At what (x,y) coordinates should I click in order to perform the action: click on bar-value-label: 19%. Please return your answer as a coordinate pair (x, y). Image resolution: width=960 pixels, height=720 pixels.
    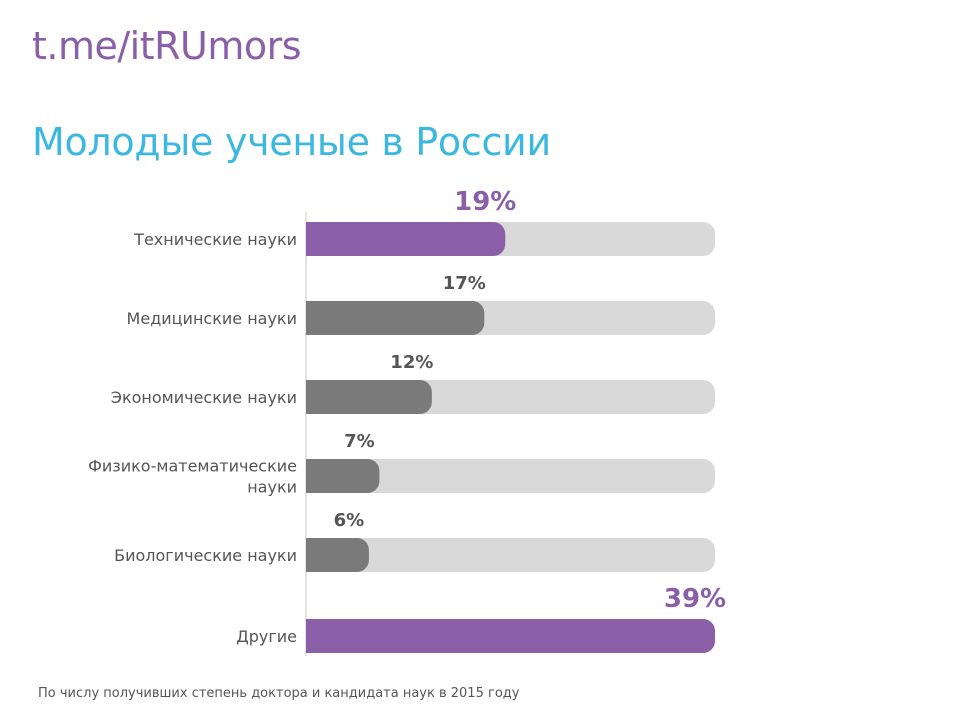
    Looking at the image, I should click on (485, 202).